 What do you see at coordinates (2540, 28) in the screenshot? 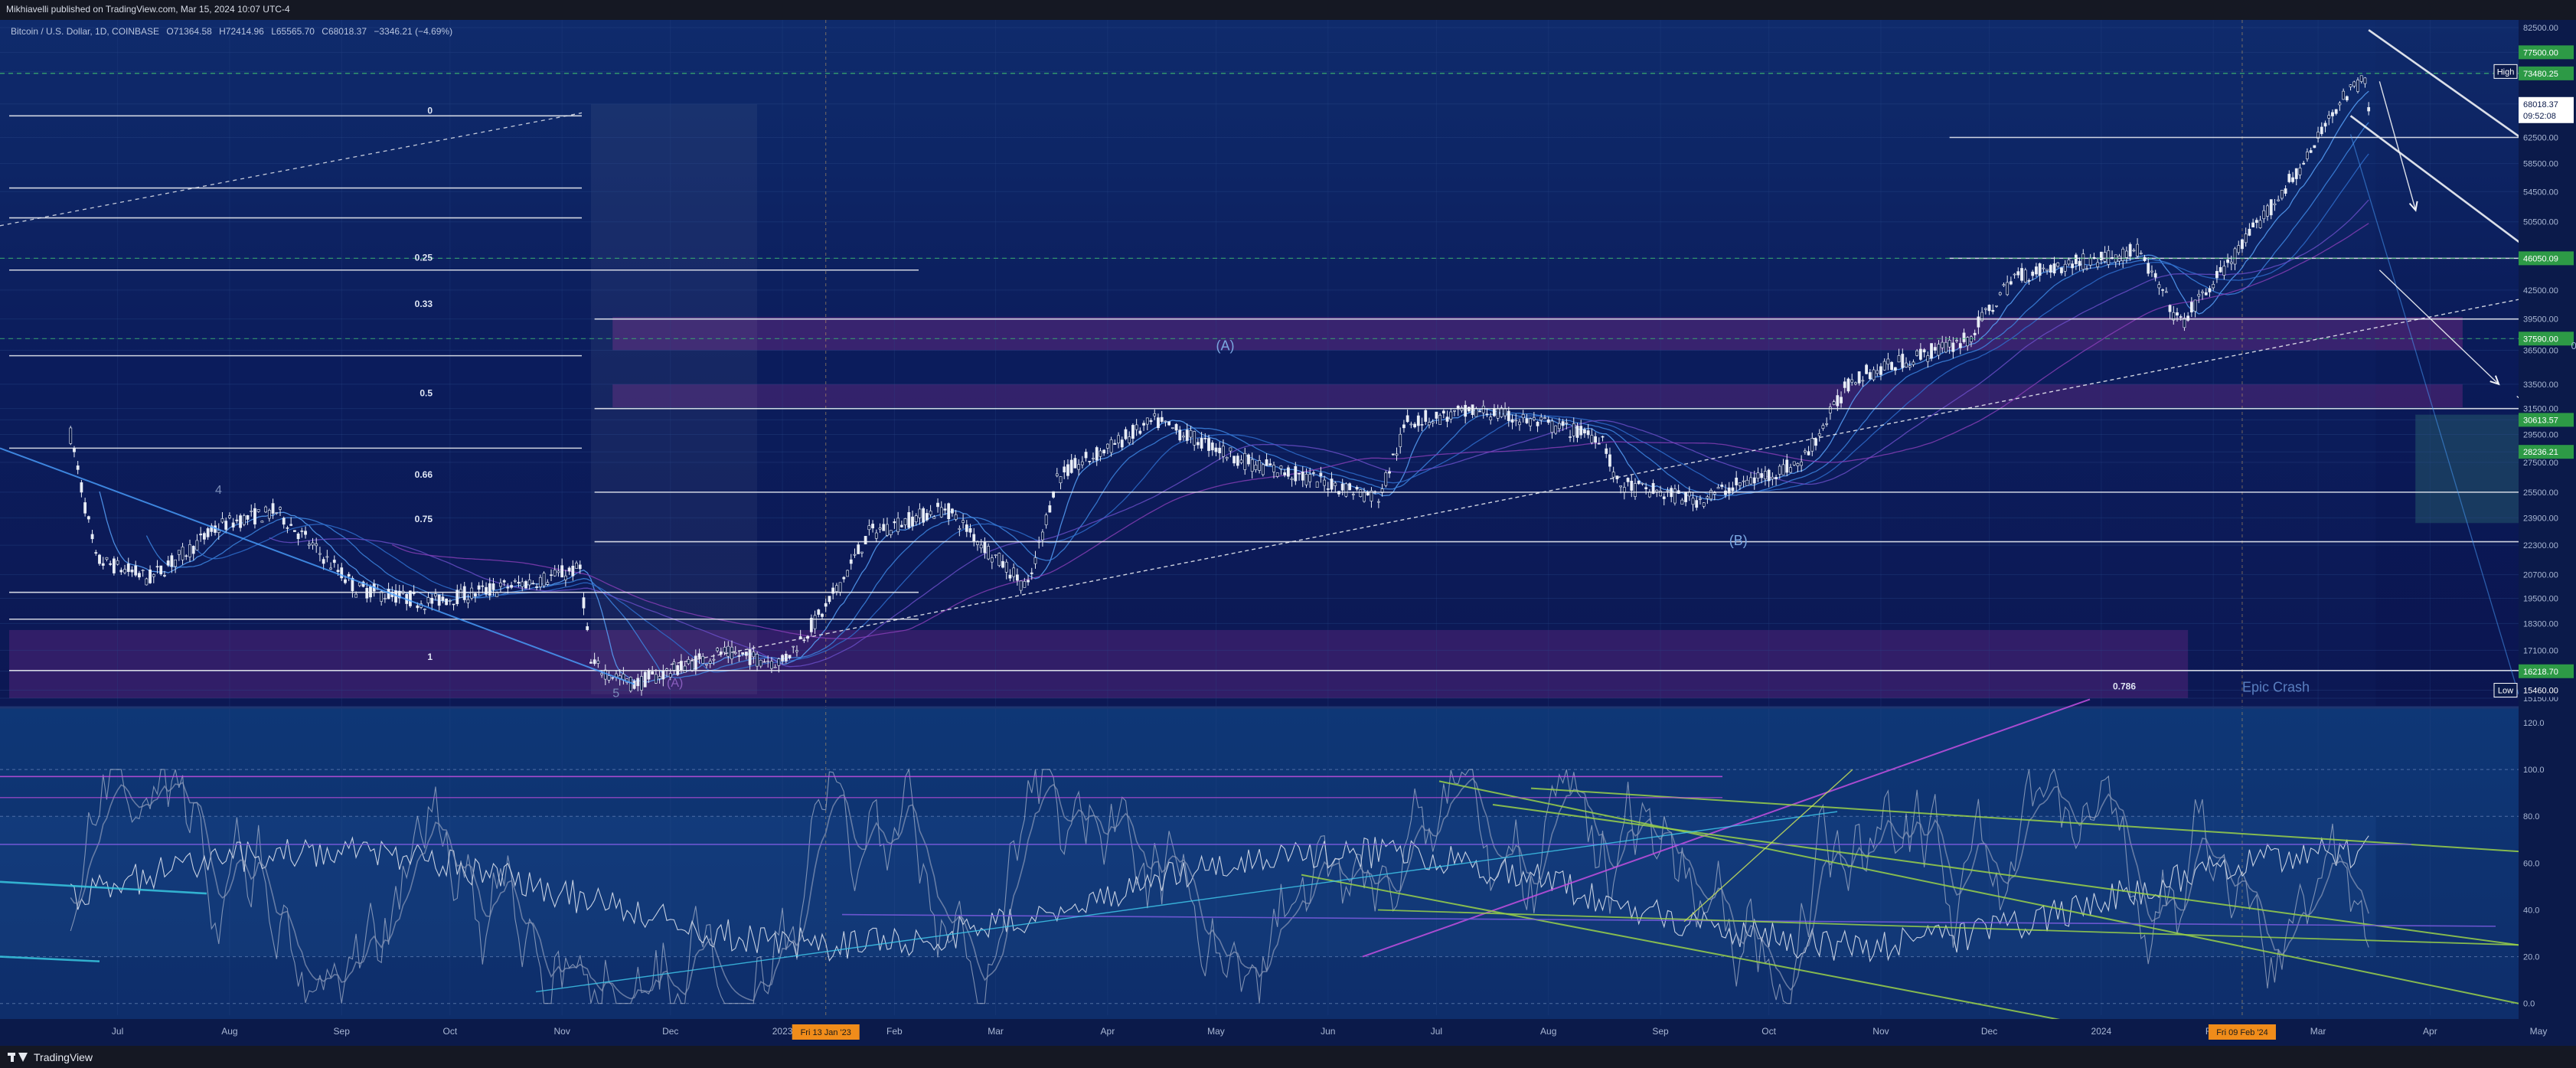
I see `price-axis-tick: 82500.00` at bounding box center [2540, 28].